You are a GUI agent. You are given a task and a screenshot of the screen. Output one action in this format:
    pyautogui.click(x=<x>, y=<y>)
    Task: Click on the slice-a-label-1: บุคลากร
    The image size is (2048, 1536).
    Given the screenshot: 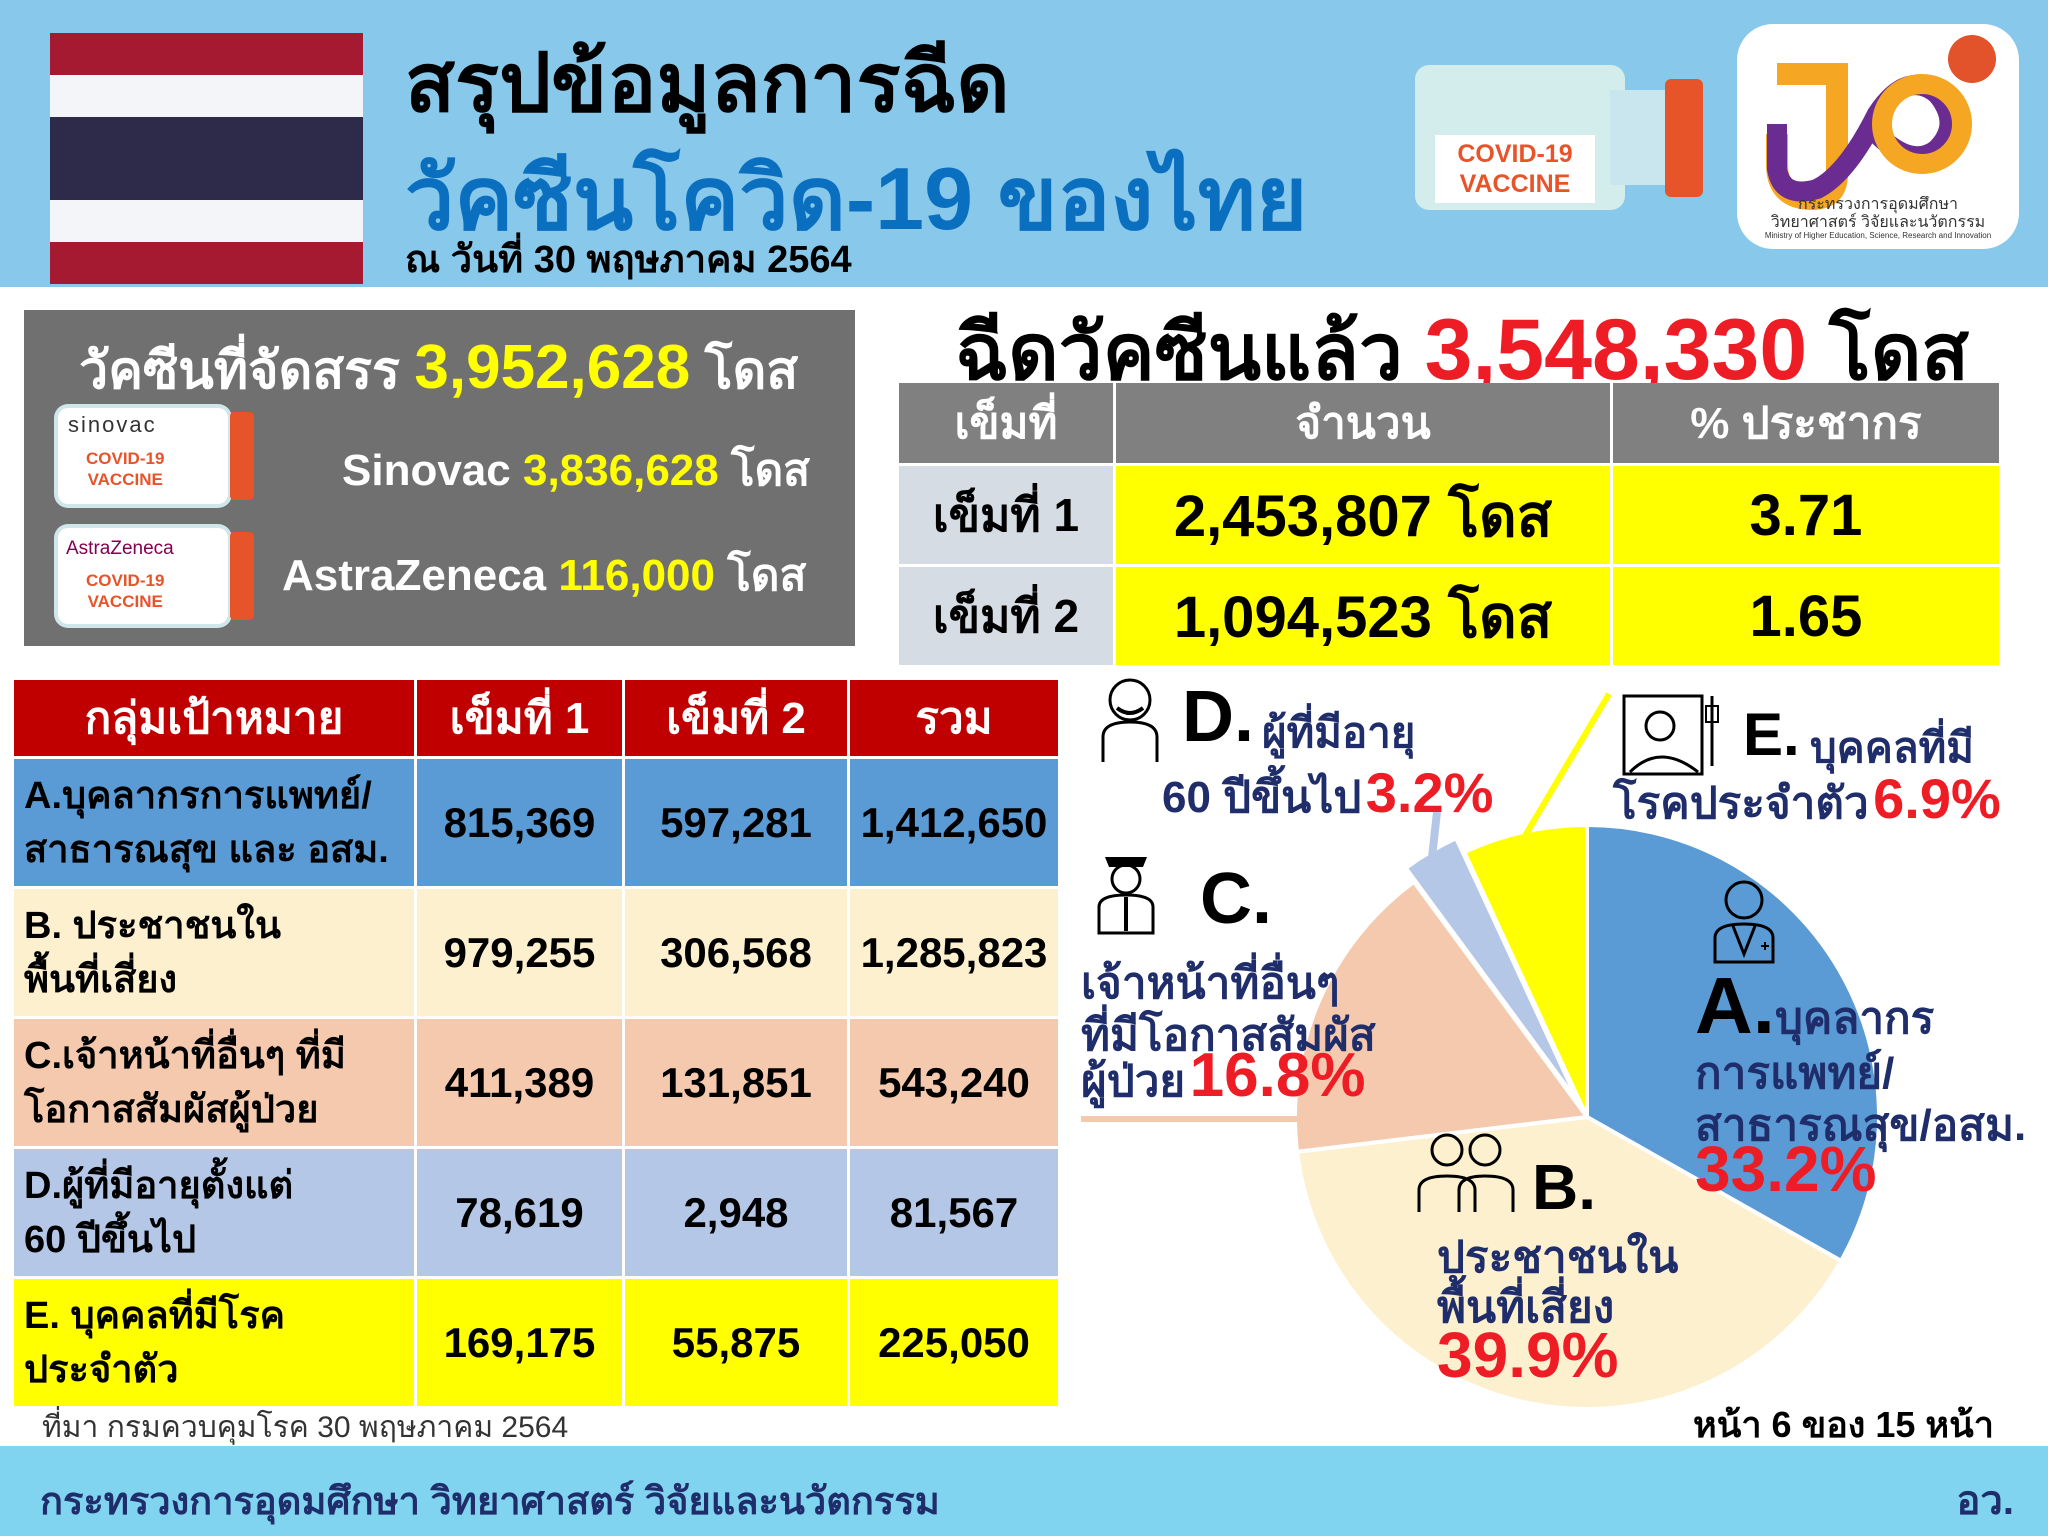 What is the action you would take?
    pyautogui.click(x=1855, y=1018)
    